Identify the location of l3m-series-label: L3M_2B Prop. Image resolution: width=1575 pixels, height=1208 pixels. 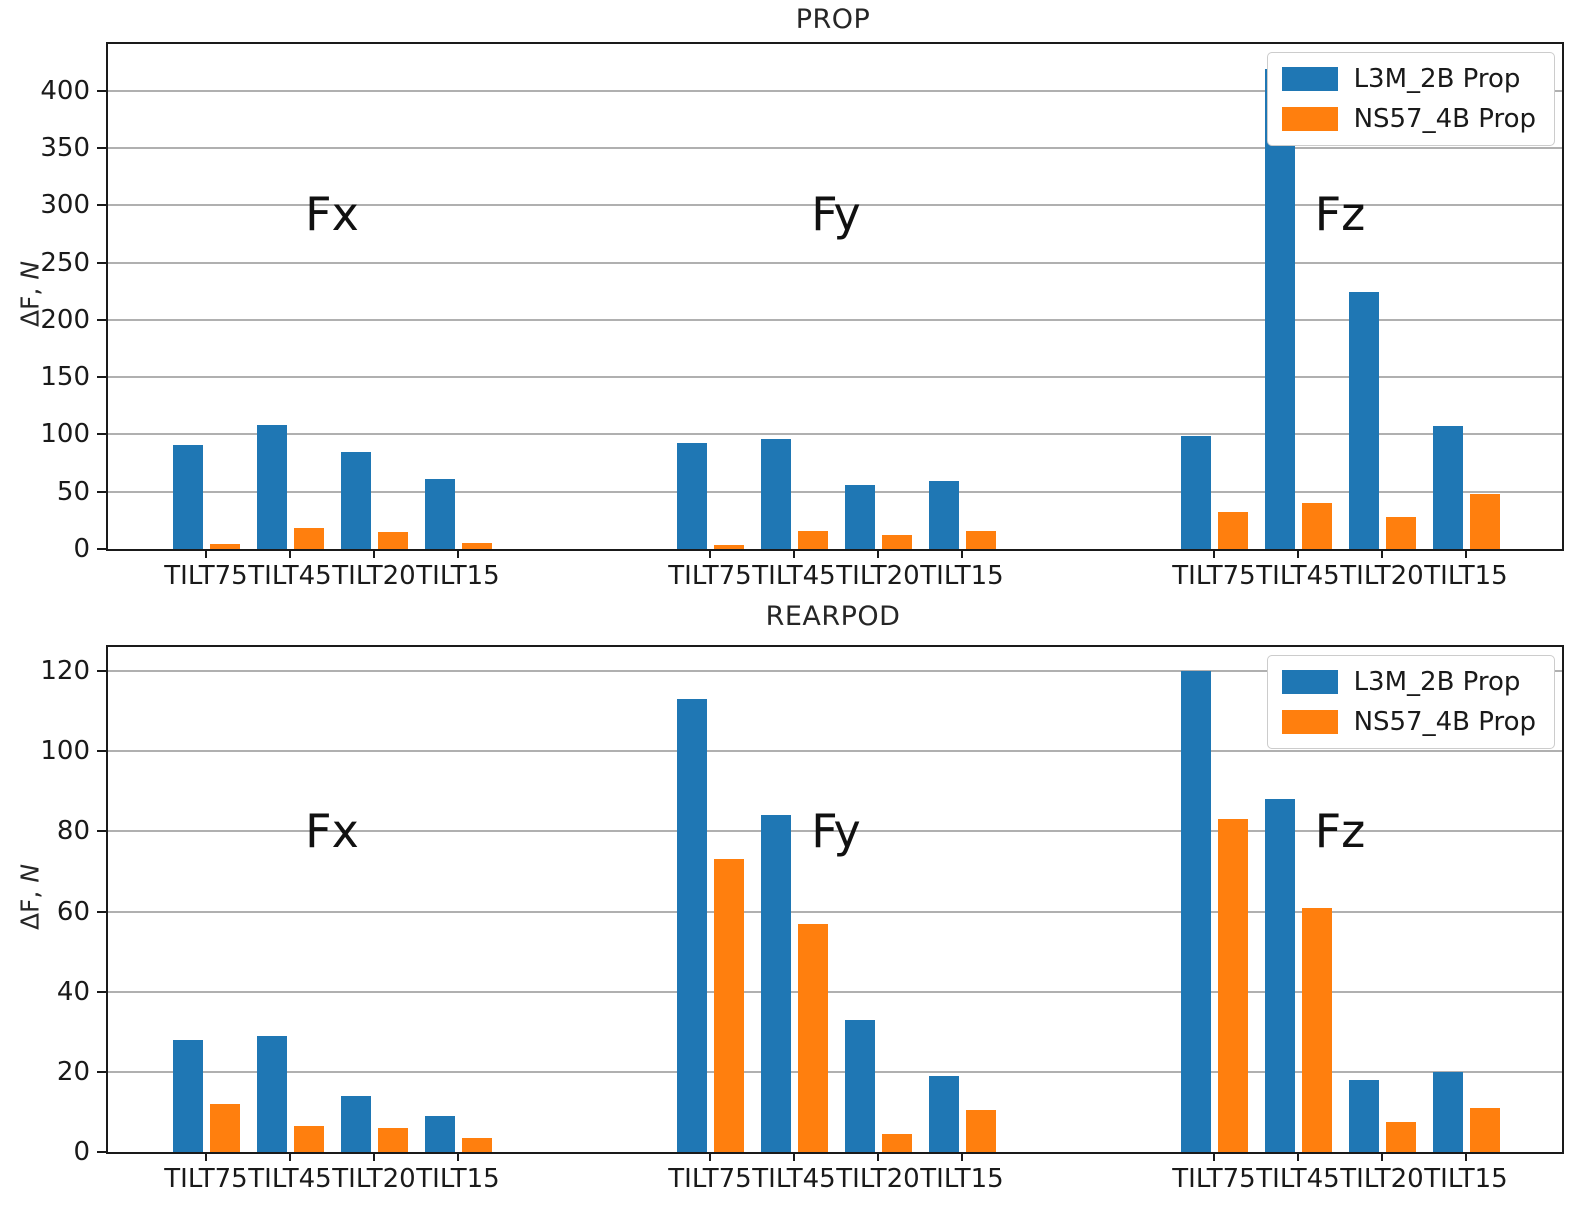
(1437, 682).